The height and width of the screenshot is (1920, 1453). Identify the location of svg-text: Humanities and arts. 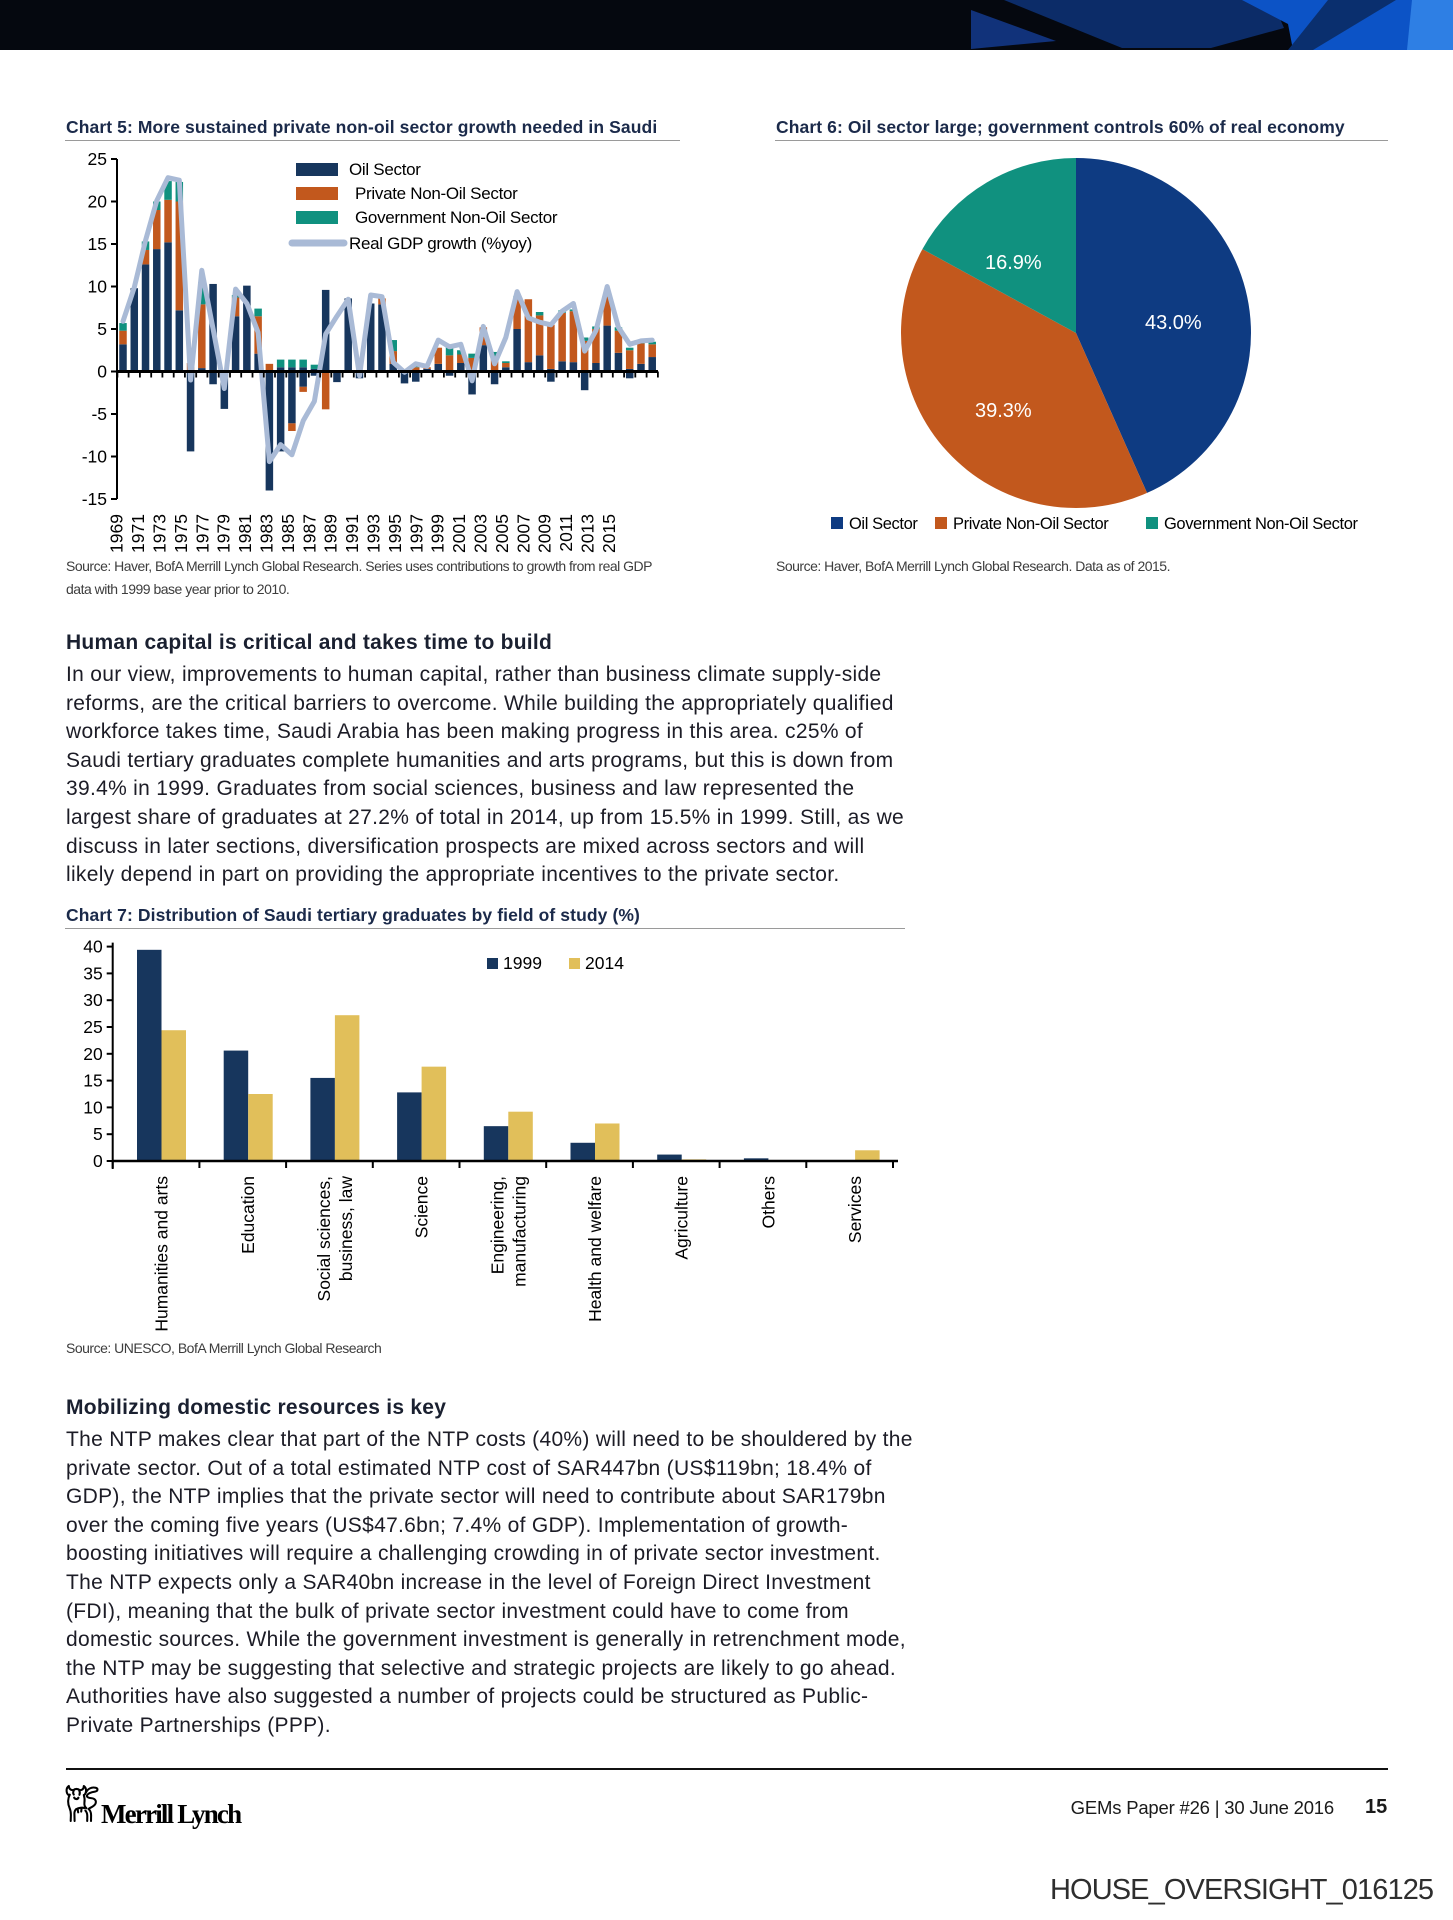
(162, 1254).